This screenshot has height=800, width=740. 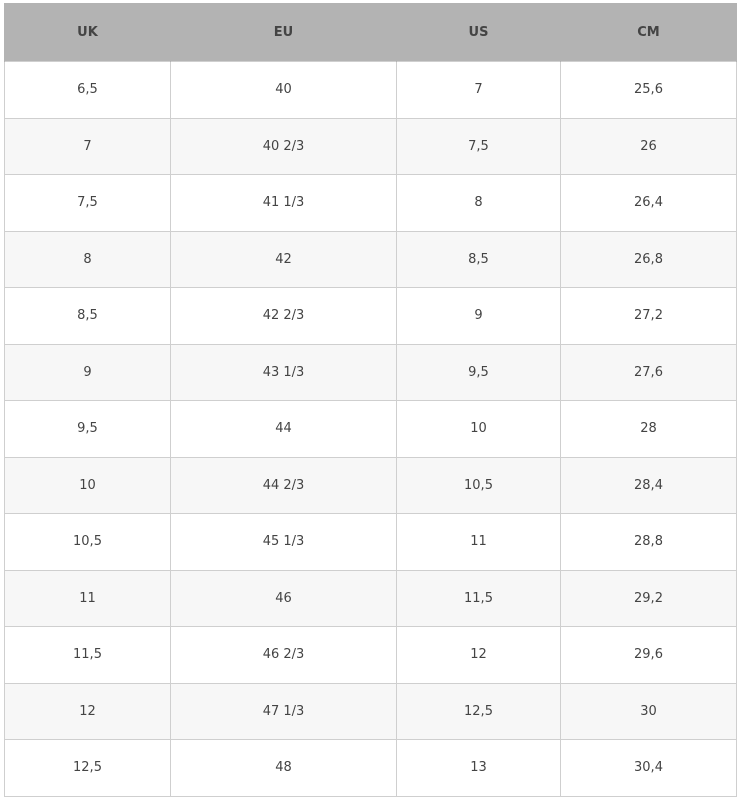 I want to click on table-row: 8,5 42 2/3 9 27,2, so click(x=370, y=316).